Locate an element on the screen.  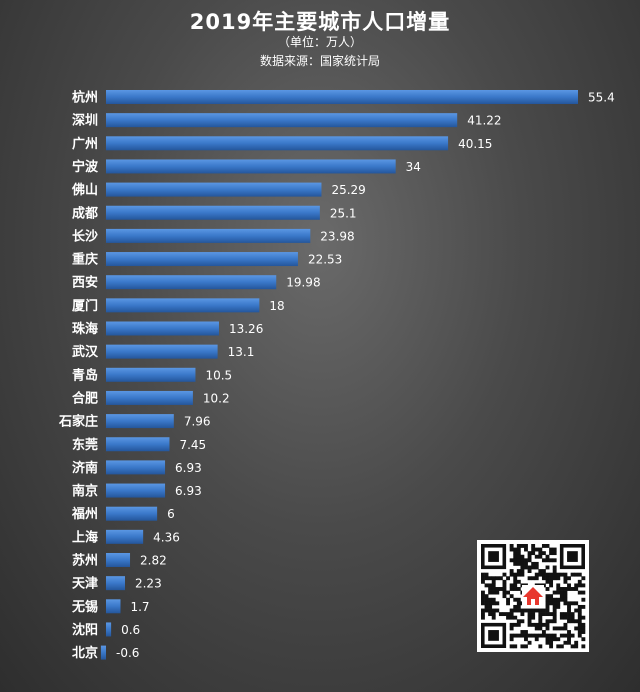
category-label: 佛山 is located at coordinates (84, 190).